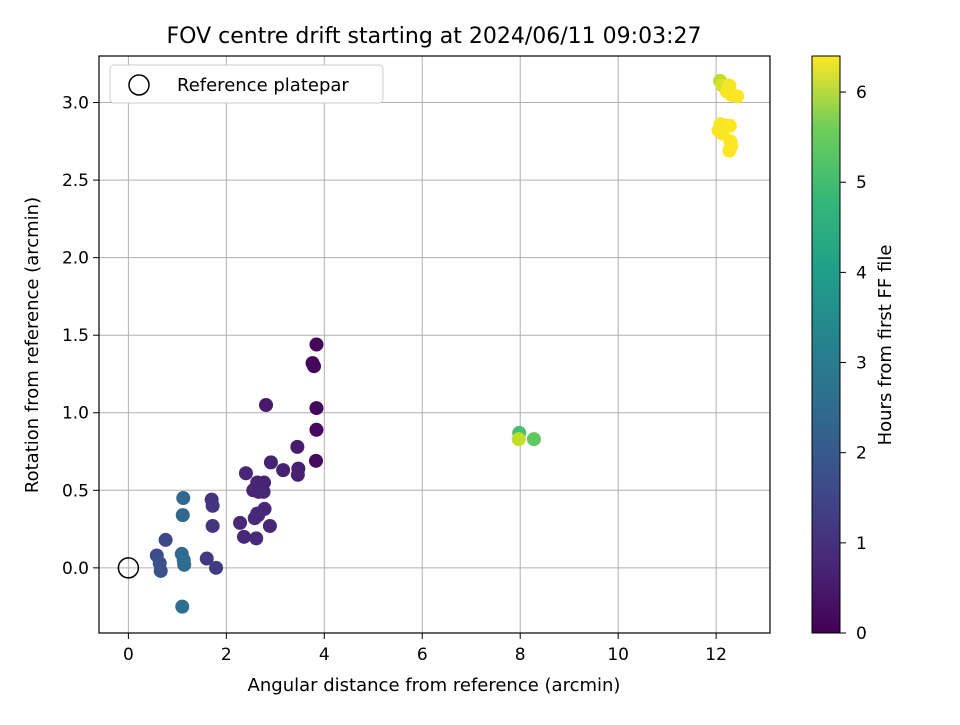 This screenshot has height=725, width=960. What do you see at coordinates (75, 104) in the screenshot?
I see `y-tick-label: 3.0` at bounding box center [75, 104].